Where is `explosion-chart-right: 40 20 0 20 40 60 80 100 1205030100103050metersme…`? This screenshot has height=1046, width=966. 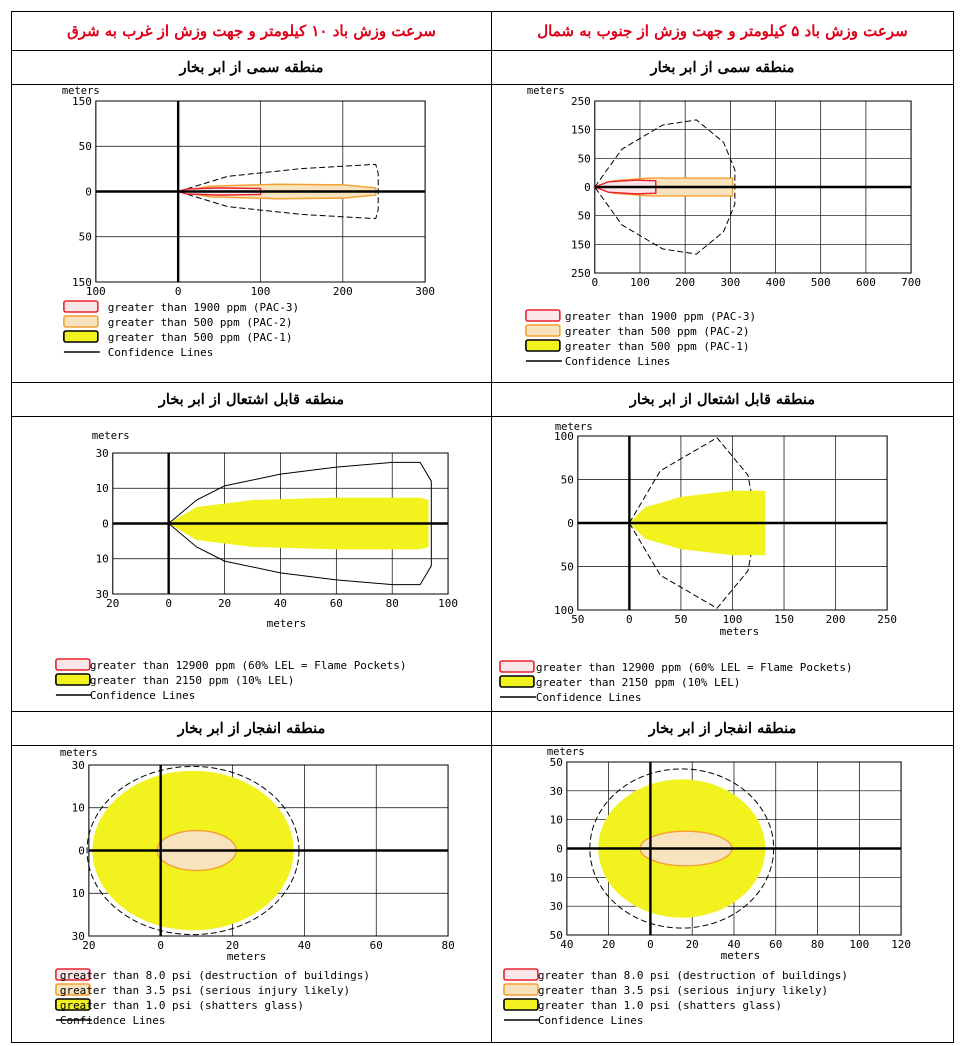
explosion-chart-right: 40 20 0 20 40 60 80 100 1205030100103050metersme… is located at coordinates (707, 886).